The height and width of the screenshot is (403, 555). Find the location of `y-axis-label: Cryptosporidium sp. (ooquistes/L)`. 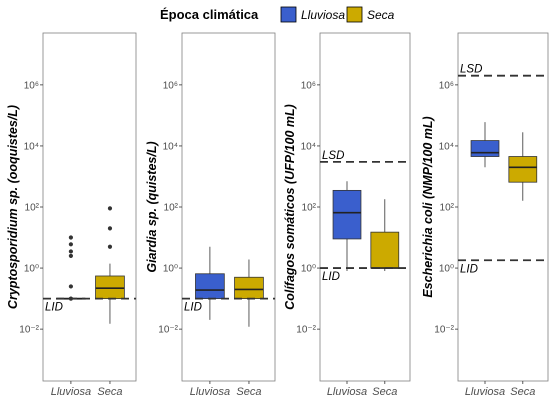

y-axis-label: Cryptosporidium sp. (ooquistes/L) is located at coordinates (13, 207).